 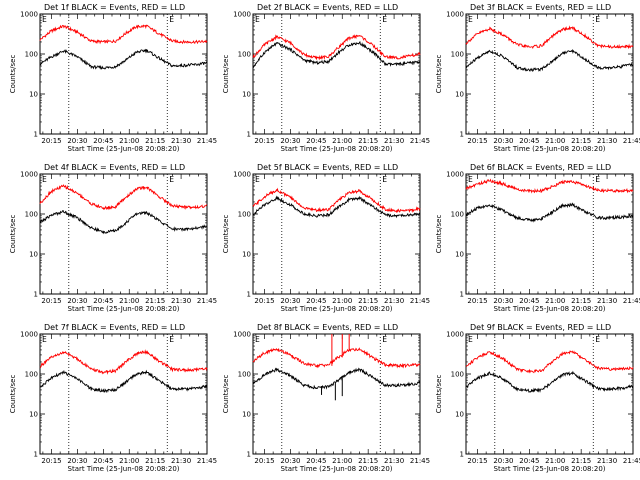 I want to click on panel-title: Det 1f BLACK = Events, RED = LLD, so click(x=114, y=7).